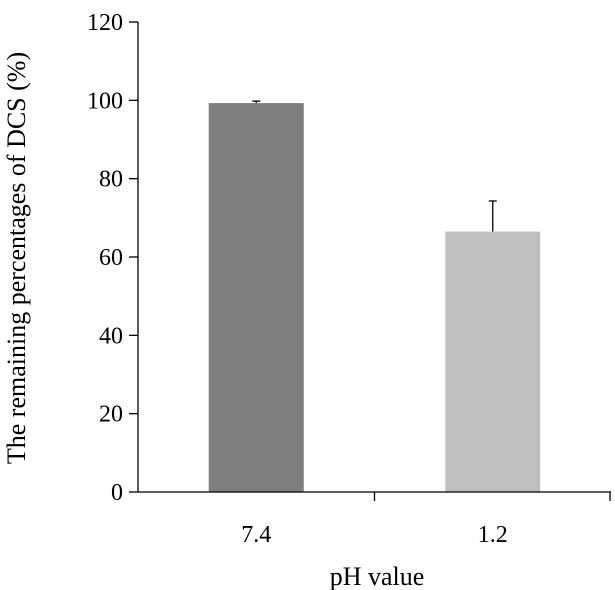 This screenshot has width=615, height=590. Describe the element at coordinates (117, 493) in the screenshot. I see `y-tick-label: 0` at that location.